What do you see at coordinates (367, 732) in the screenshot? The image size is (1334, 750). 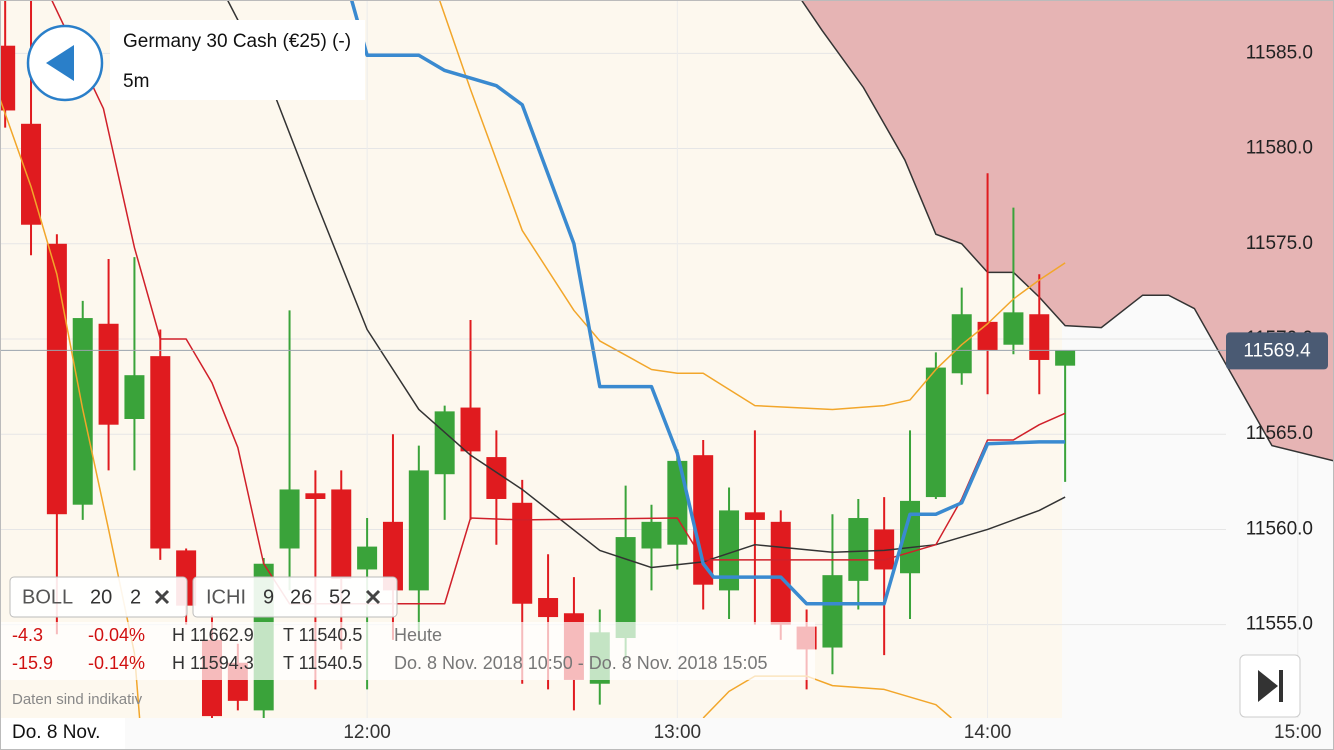 I see `x-tick-label: 12:00` at bounding box center [367, 732].